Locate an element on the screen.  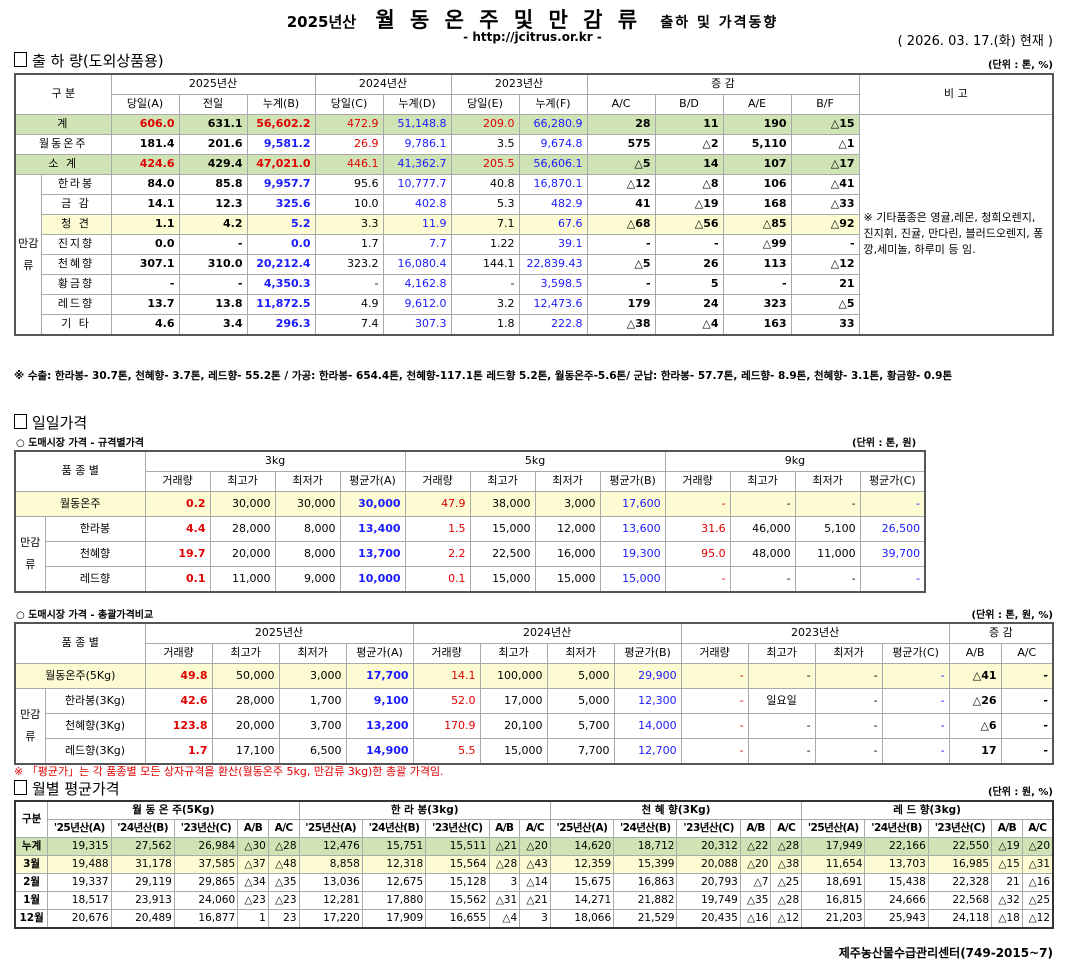
data-cell: 52.0 is located at coordinates (446, 701).